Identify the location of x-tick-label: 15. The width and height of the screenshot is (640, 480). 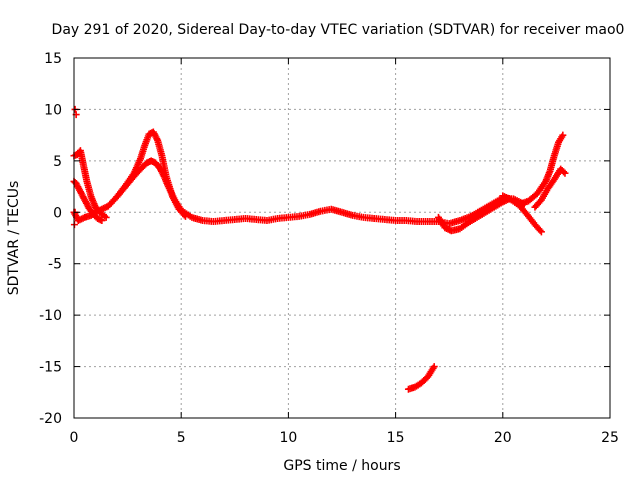
(396, 438).